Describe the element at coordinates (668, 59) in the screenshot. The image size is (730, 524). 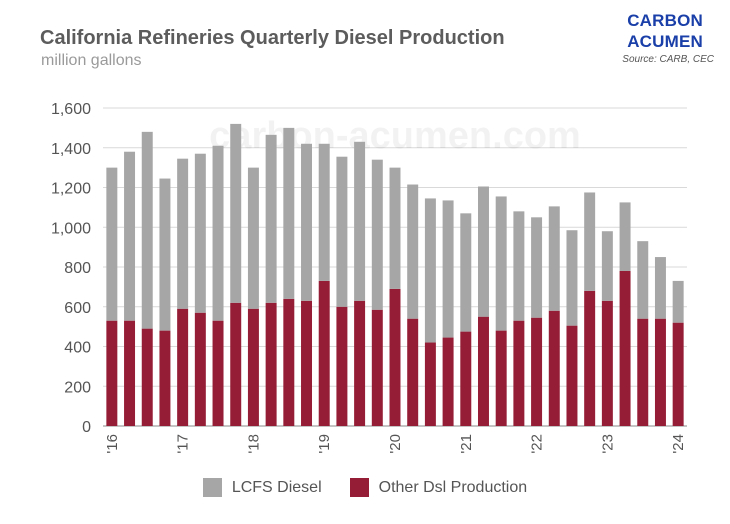
I see `source-note: Source: CARB, CEC` at that location.